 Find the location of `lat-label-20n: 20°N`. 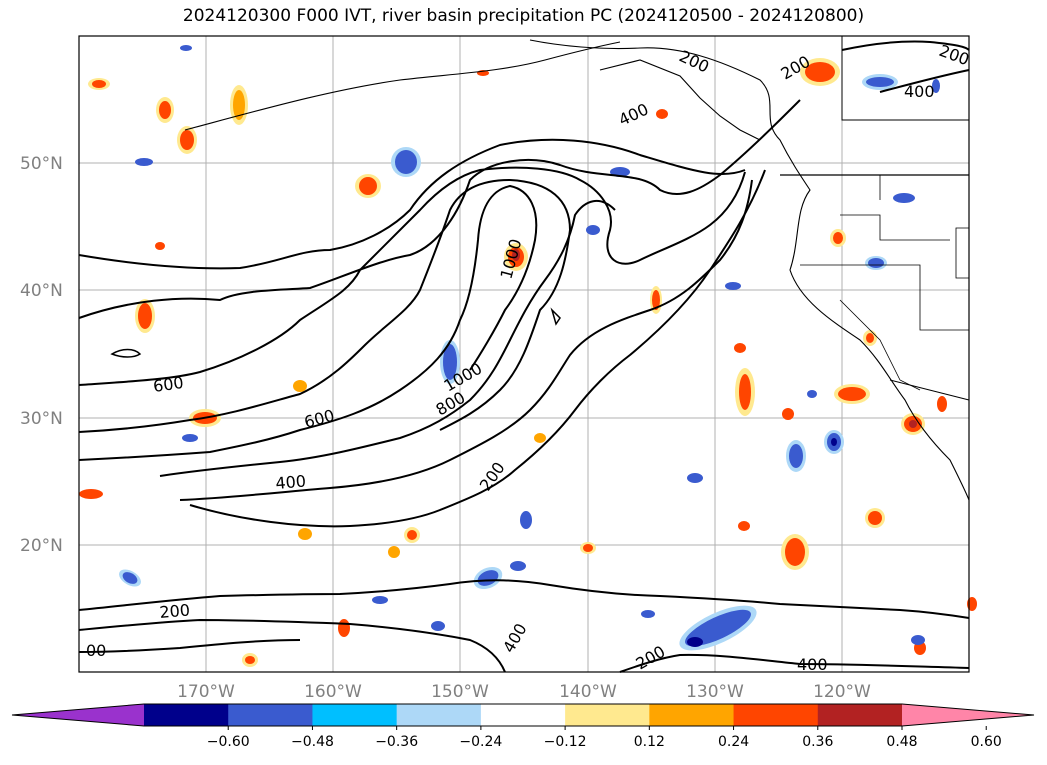

lat-label-20n: 20°N is located at coordinates (41, 546).